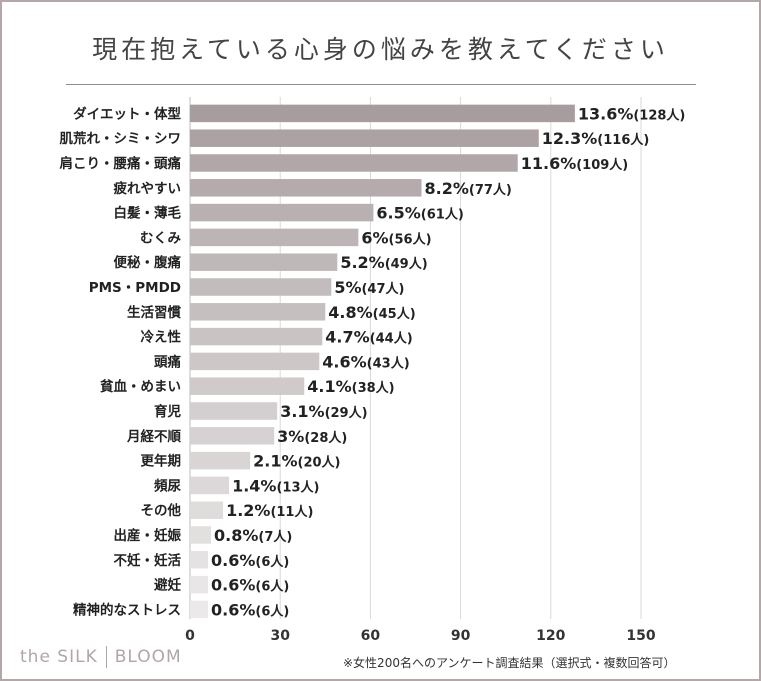 This screenshot has height=681, width=761. Describe the element at coordinates (135, 288) in the screenshot. I see `category-label: PMS・PMDD` at that location.